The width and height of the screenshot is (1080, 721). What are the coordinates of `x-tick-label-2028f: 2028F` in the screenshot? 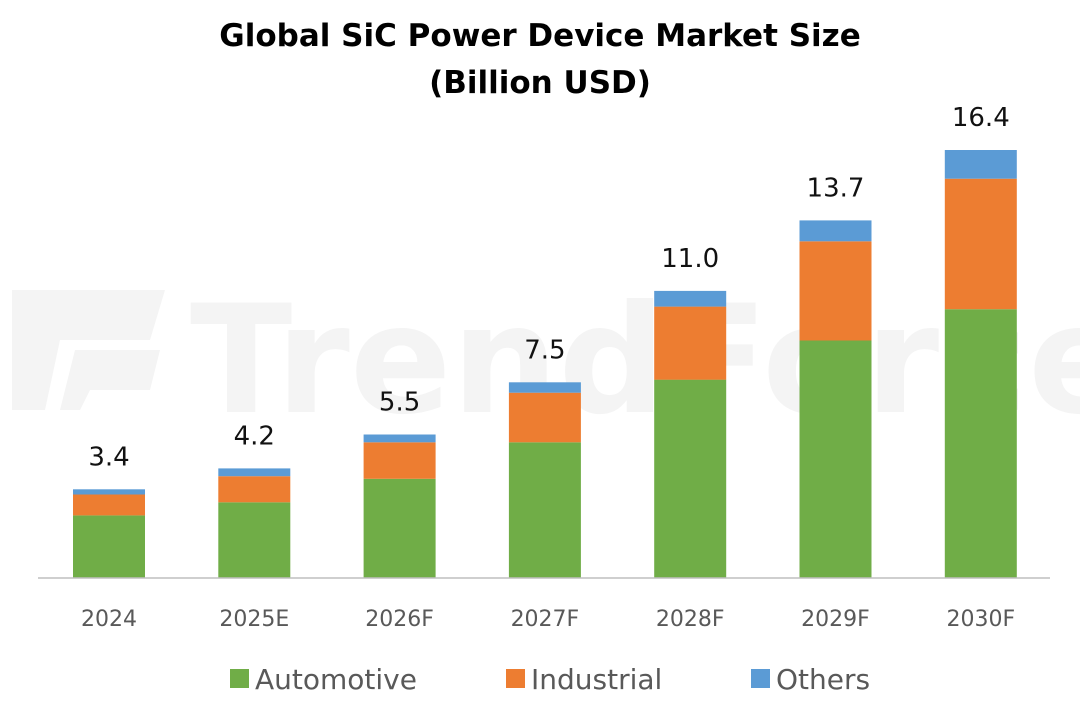 It's located at (690, 619).